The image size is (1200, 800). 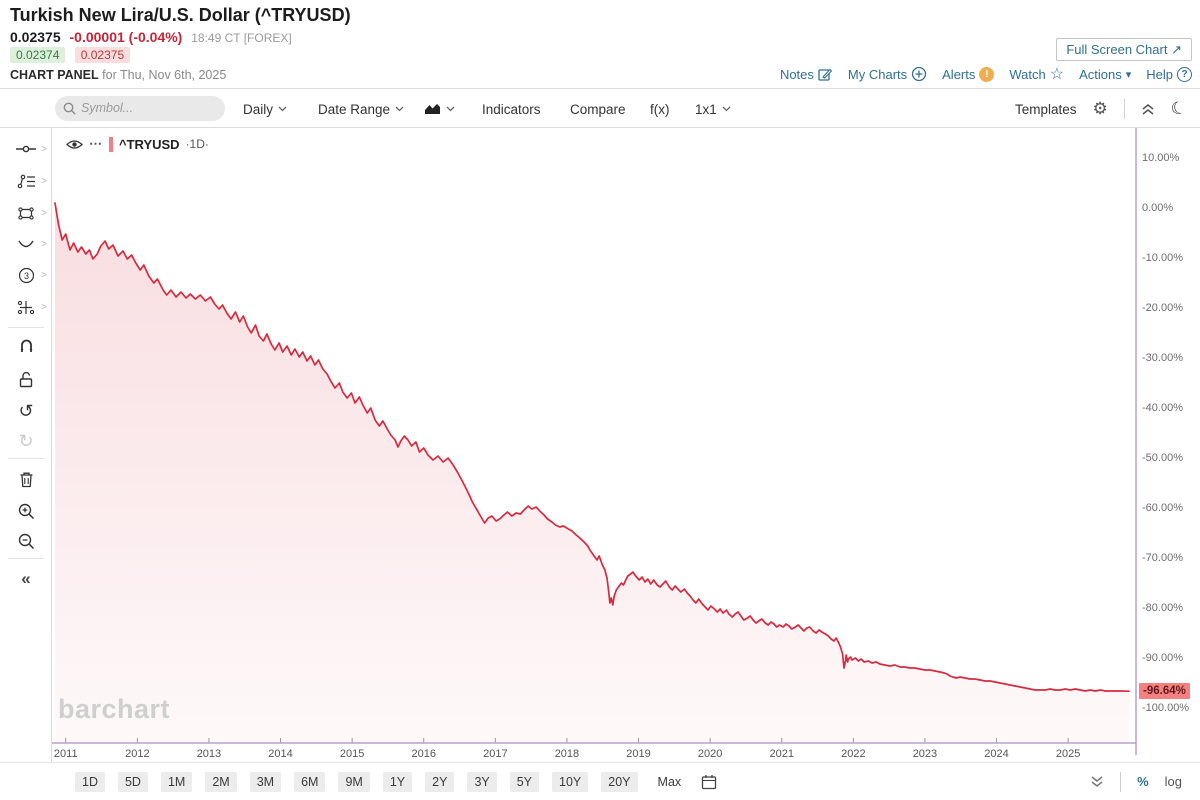 I want to click on x-axis-label: 2023, so click(x=925, y=754).